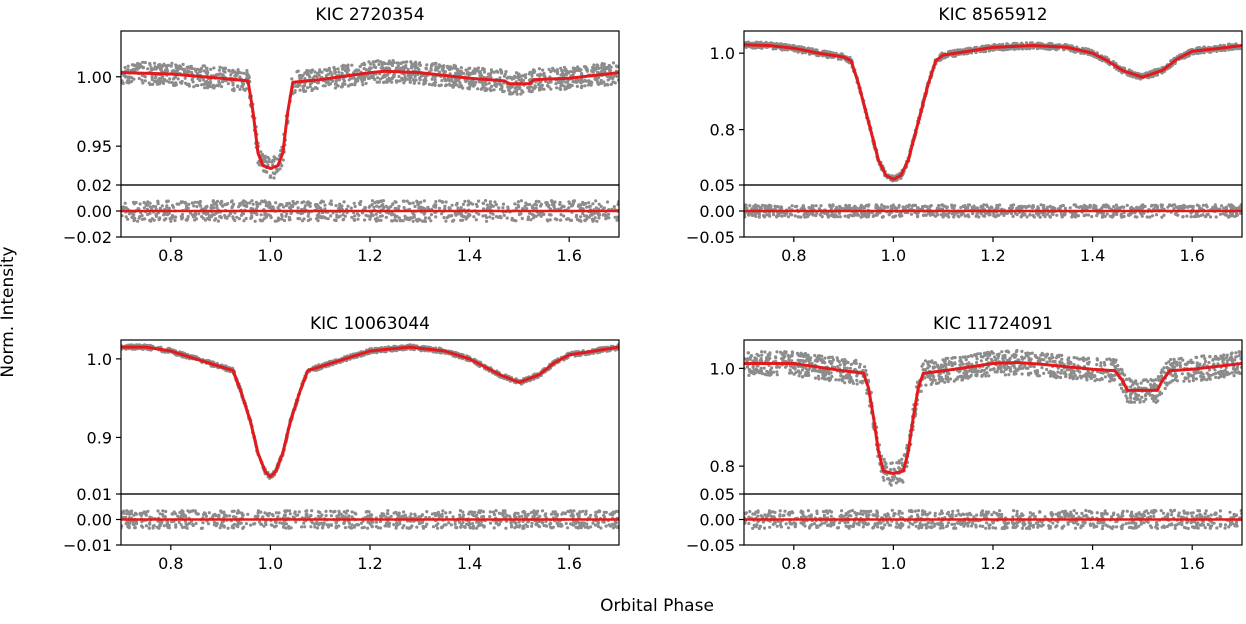  Describe the element at coordinates (94, 146) in the screenshot. I see `y-tick-label: 0.95` at that location.